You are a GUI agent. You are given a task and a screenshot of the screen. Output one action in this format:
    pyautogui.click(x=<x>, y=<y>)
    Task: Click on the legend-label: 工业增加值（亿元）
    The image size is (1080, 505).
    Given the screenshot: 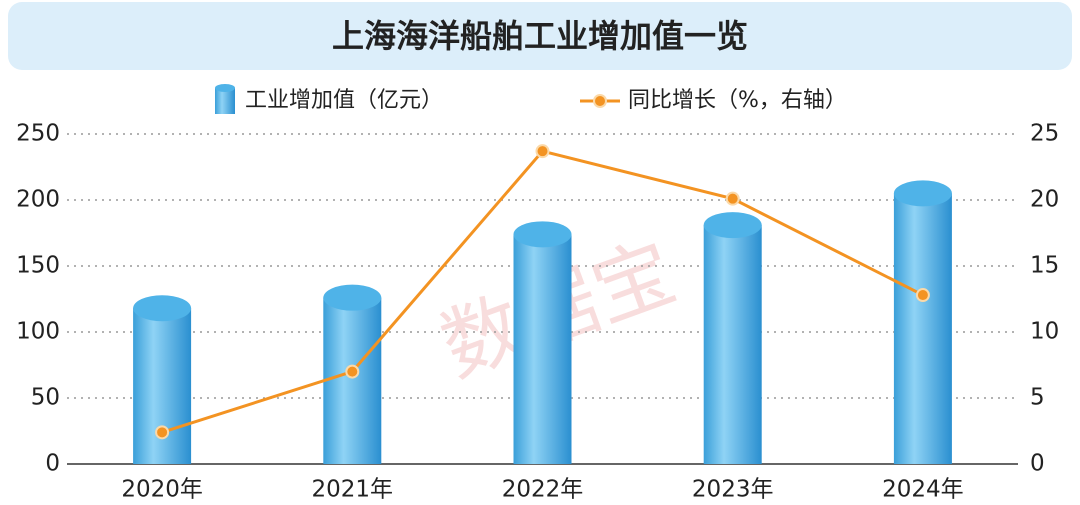 What is the action you would take?
    pyautogui.click(x=344, y=100)
    